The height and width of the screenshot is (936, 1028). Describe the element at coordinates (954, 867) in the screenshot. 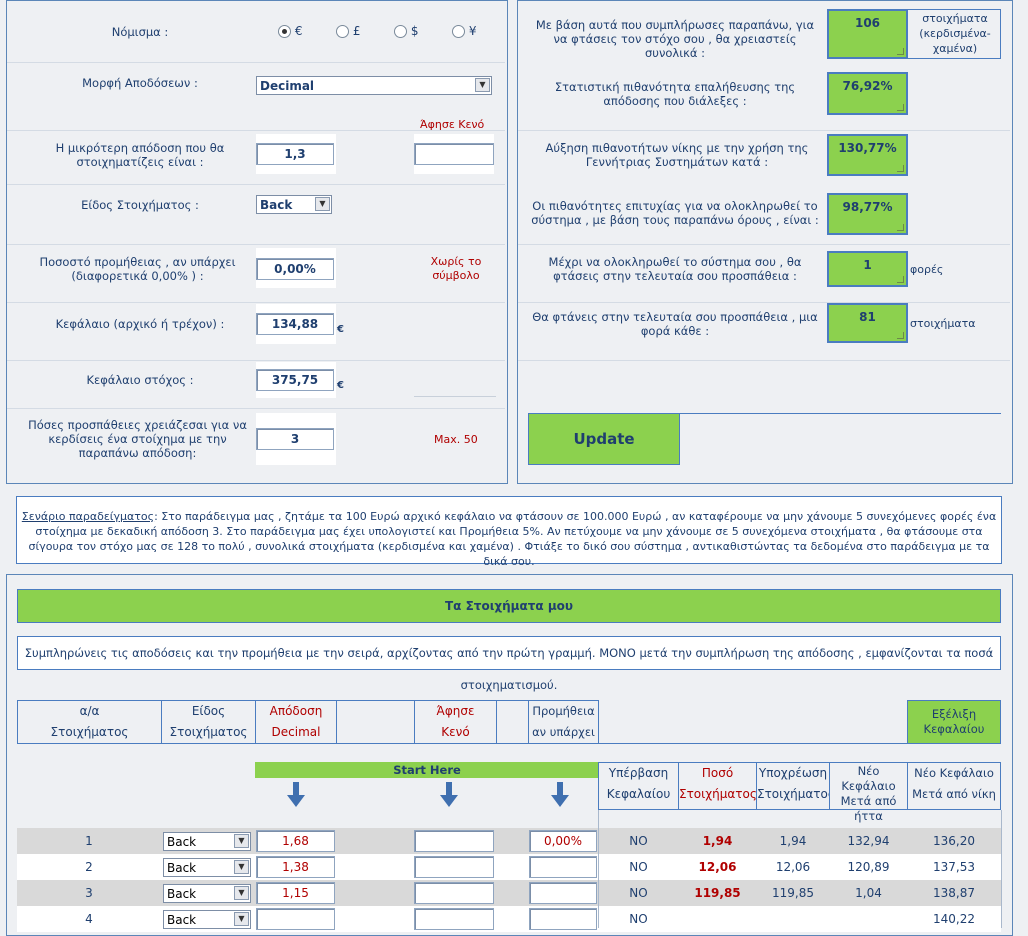

I see `row-after-win: 137,53` at that location.